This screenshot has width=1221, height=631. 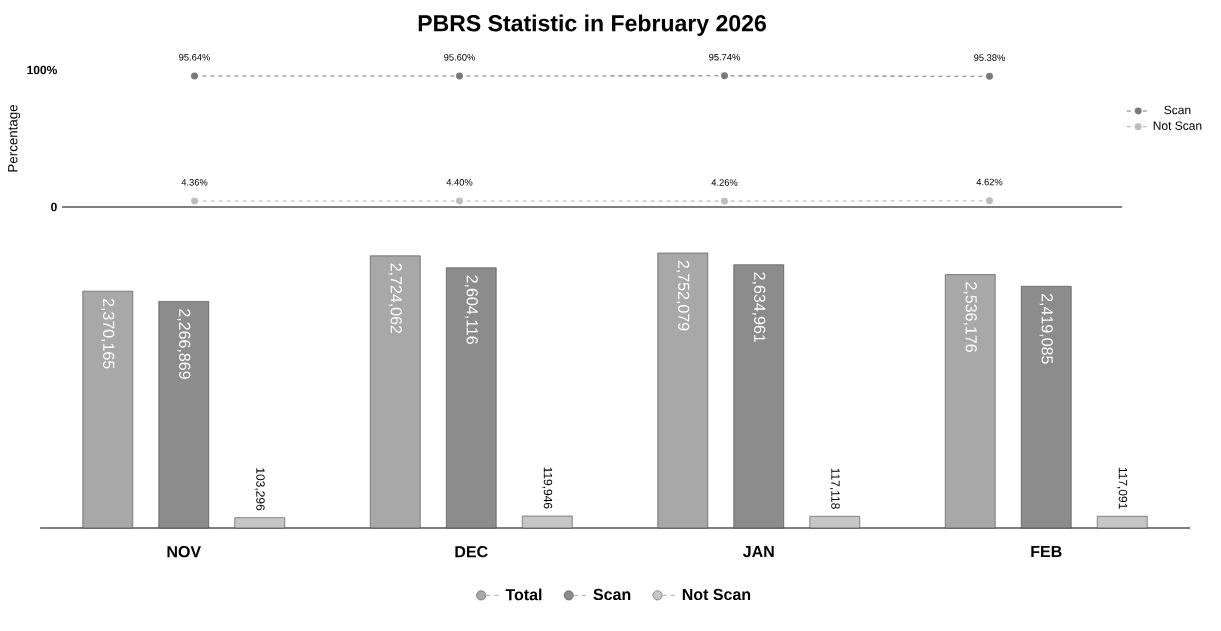 What do you see at coordinates (54, 207) in the screenshot?
I see `y-tick-label: 0` at bounding box center [54, 207].